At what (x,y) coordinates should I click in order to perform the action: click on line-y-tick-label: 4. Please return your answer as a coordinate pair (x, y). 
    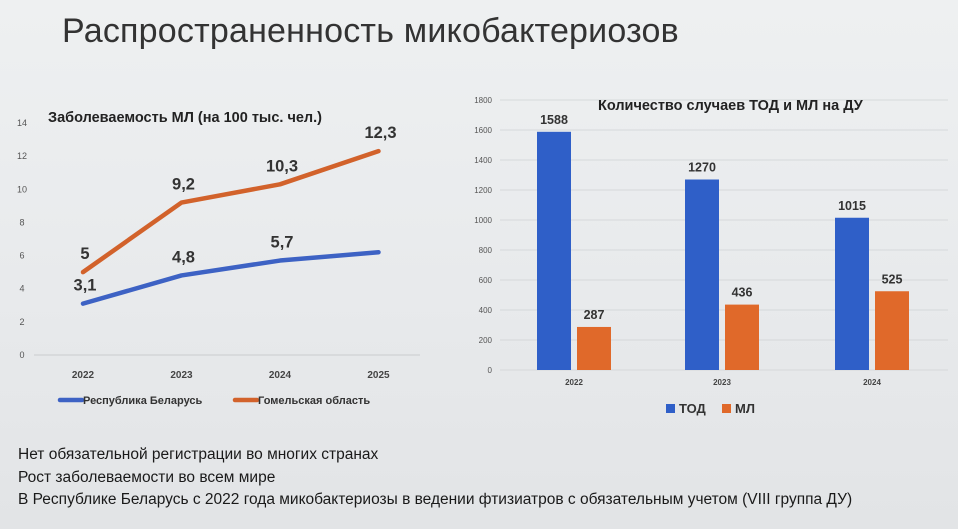
    Looking at the image, I should click on (21, 289).